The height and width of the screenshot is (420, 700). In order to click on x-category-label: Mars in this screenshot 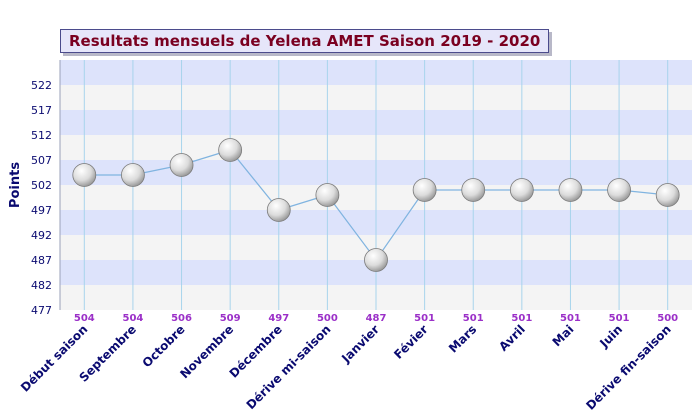, I will do `click(462, 338)`.